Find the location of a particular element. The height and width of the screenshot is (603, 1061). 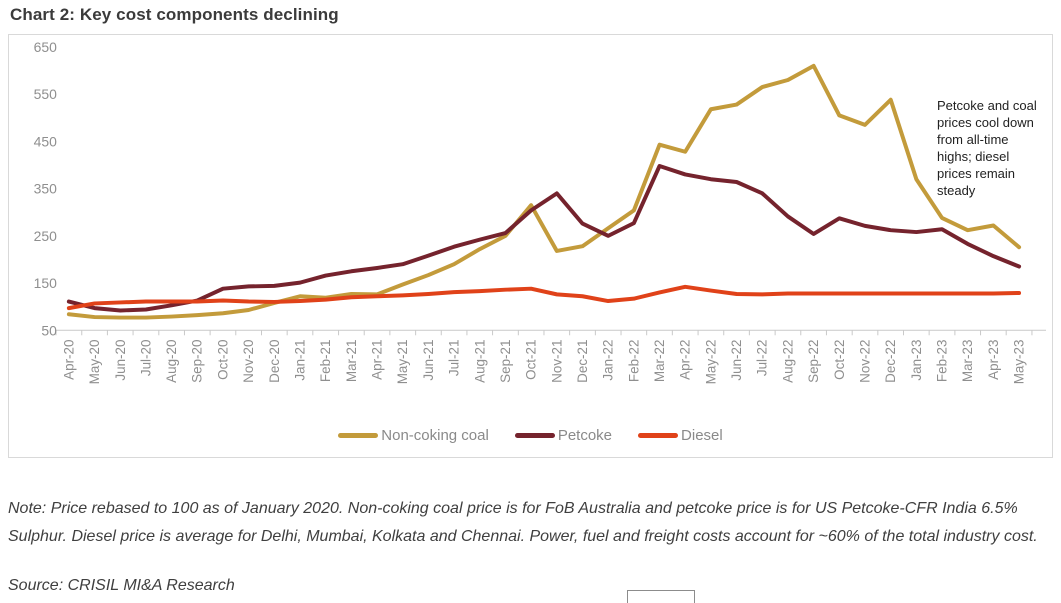

y-axis-label: 350 is located at coordinates (46, 189).